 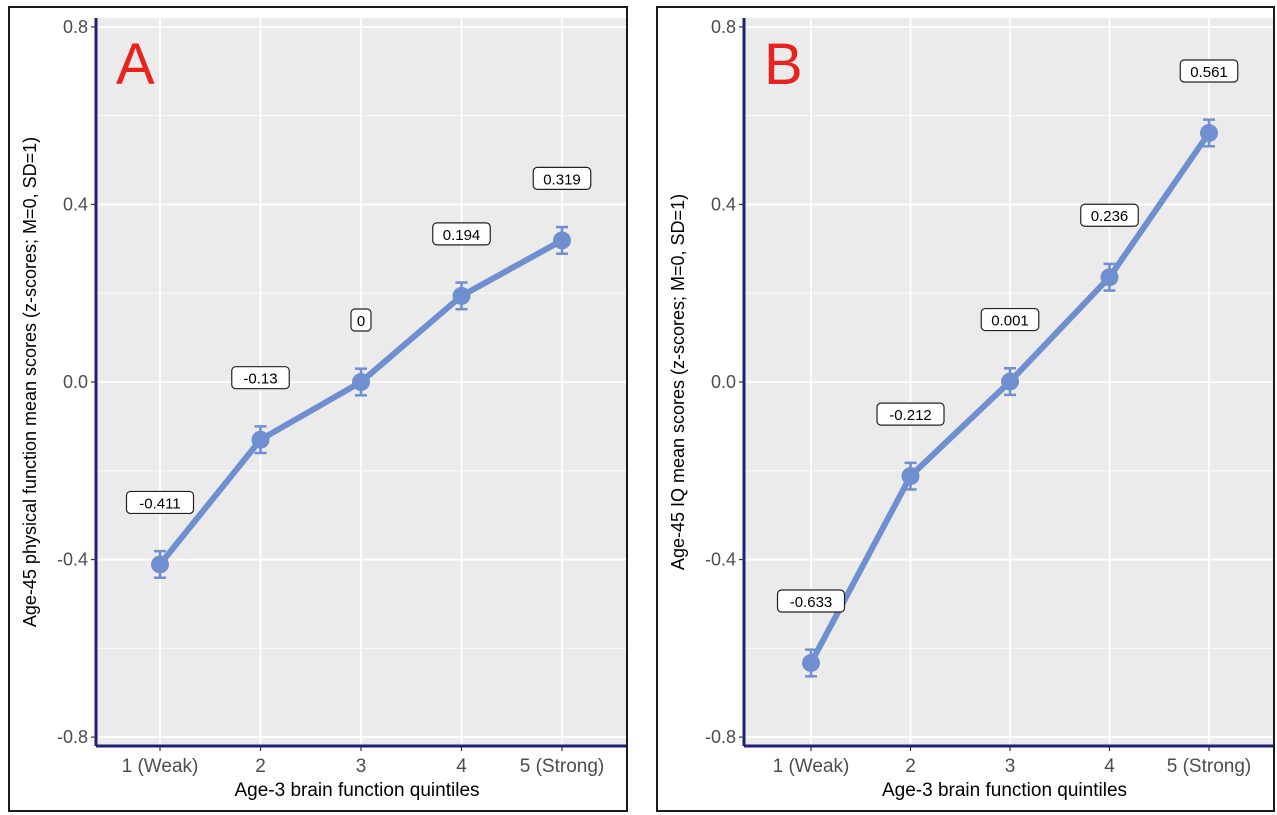 I want to click on value-label: 0.194, so click(x=462, y=235).